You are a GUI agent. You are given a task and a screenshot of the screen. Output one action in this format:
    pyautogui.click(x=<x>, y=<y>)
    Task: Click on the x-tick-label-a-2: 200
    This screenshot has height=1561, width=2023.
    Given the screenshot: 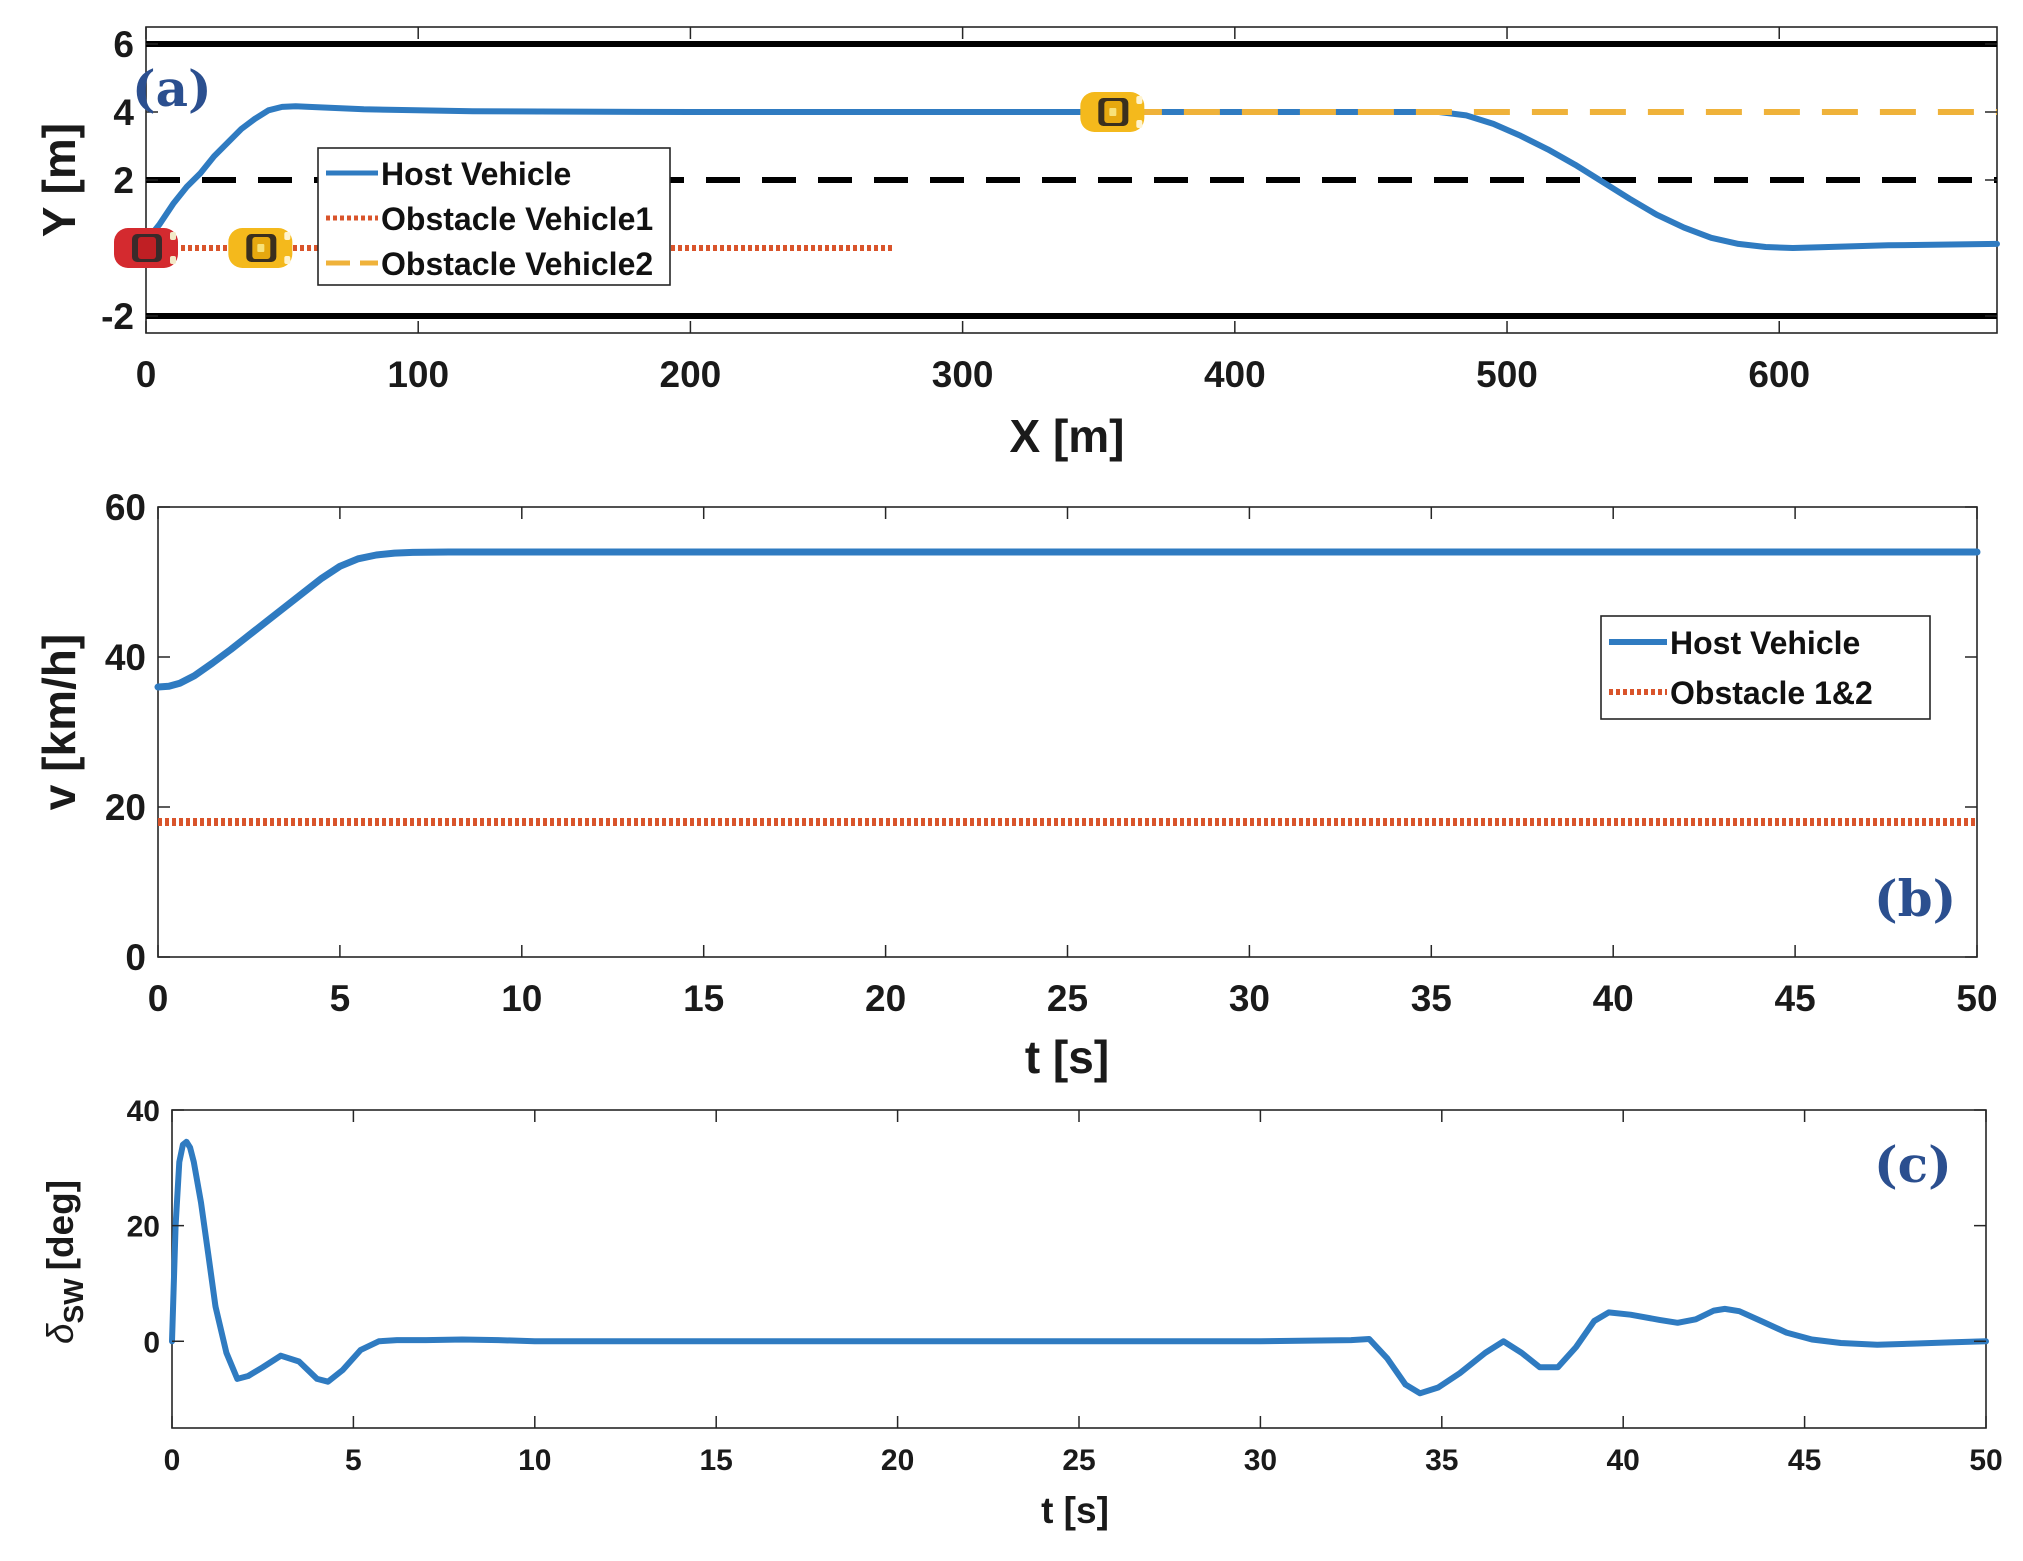 What is the action you would take?
    pyautogui.click(x=691, y=374)
    